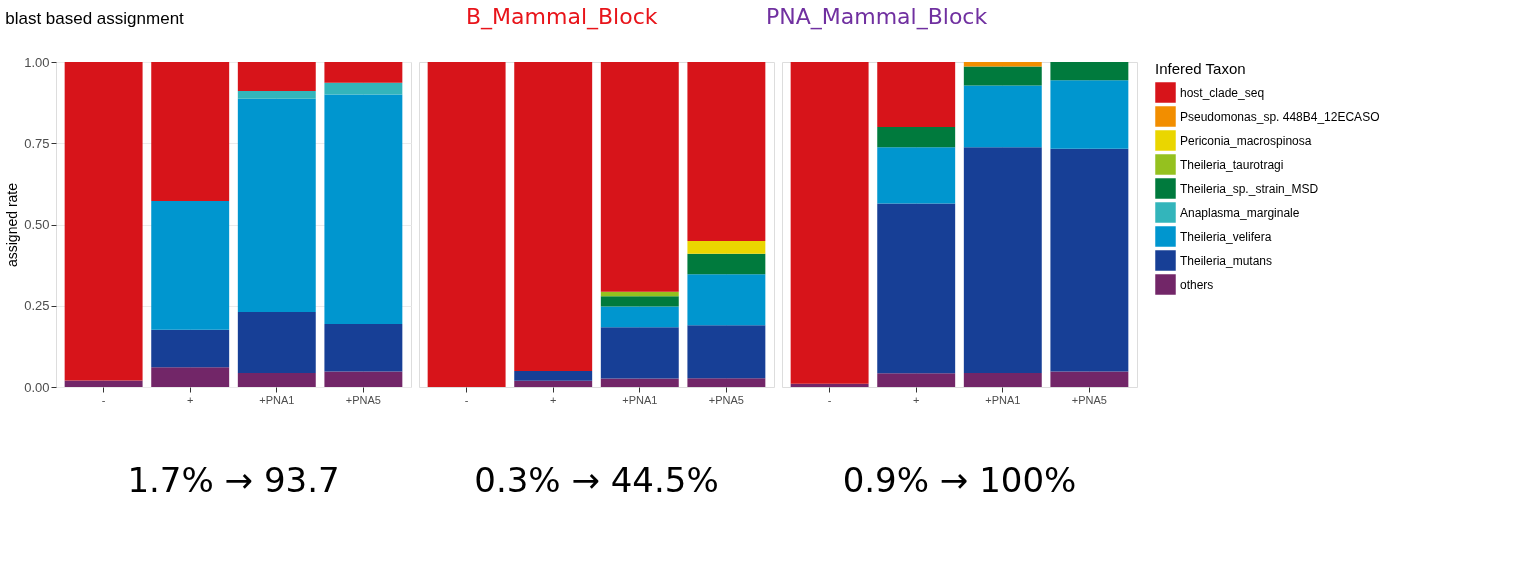  Describe the element at coordinates (1226, 236) in the screenshot. I see `legend-label: Theileria_velifera` at that location.